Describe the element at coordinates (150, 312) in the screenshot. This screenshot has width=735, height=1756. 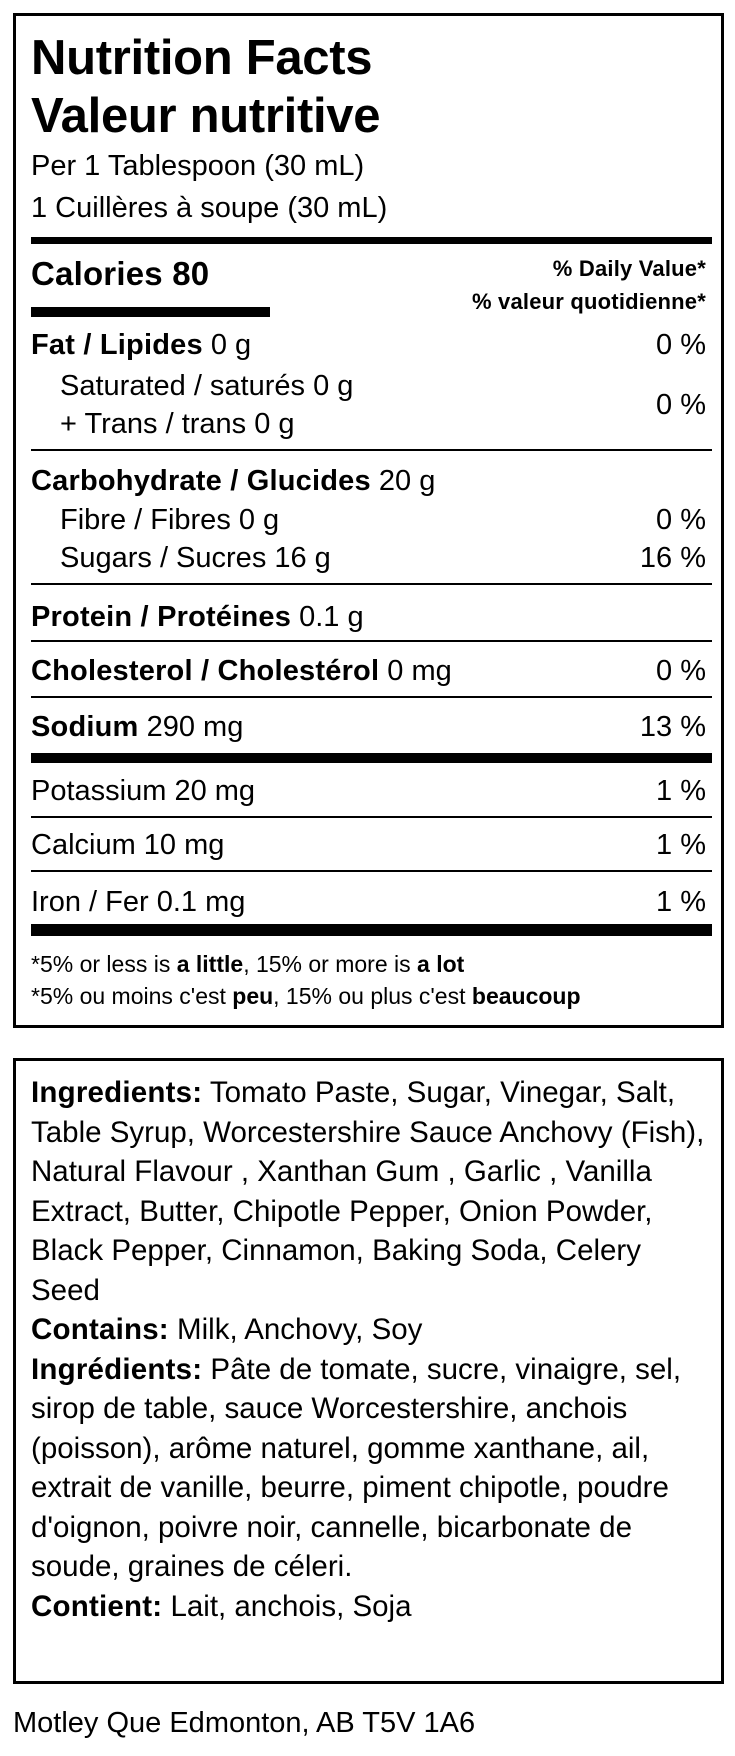
I see `calories-bar` at that location.